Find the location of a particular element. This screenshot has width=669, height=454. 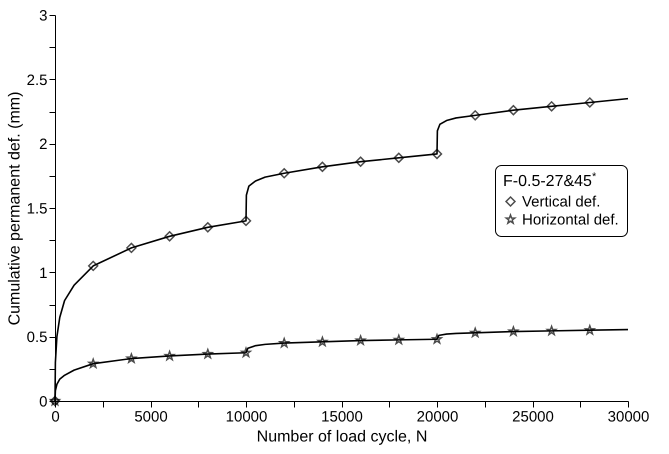

y-tick-label: 1 is located at coordinates (43, 273).